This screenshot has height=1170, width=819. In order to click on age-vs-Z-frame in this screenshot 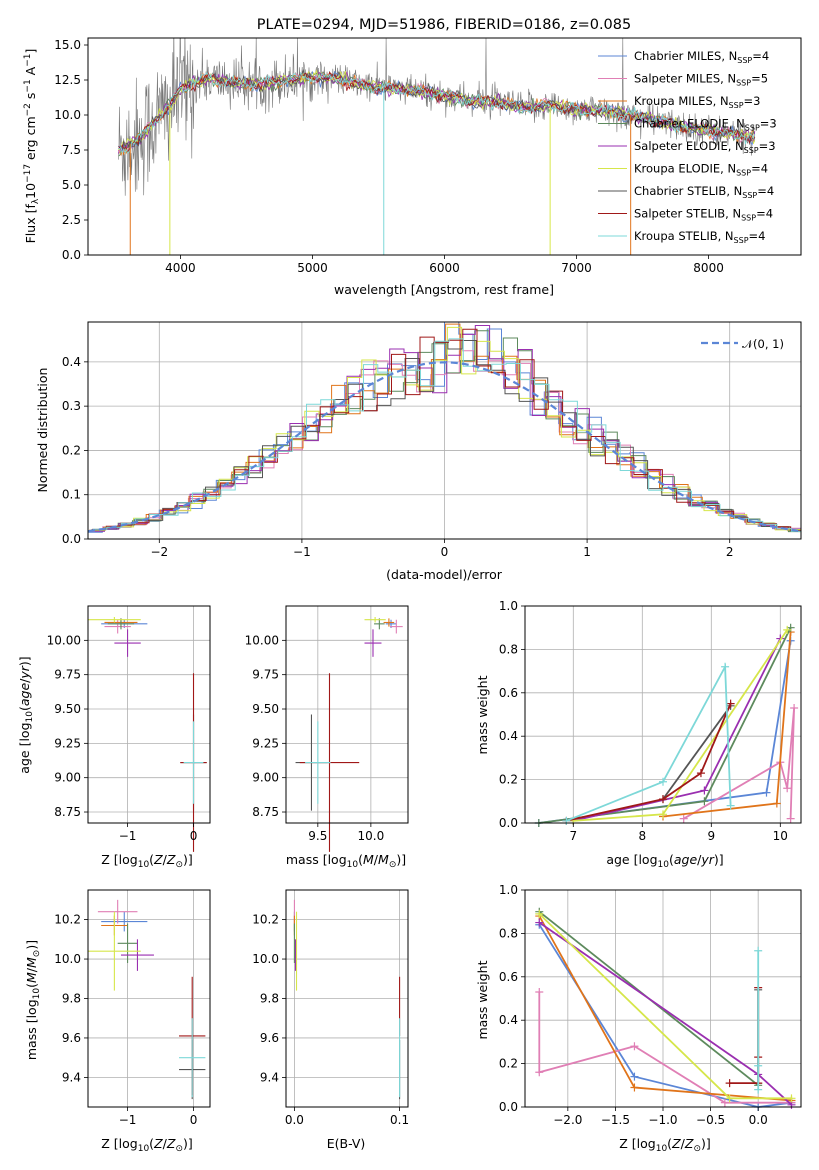, I will do `click(149, 714)`.